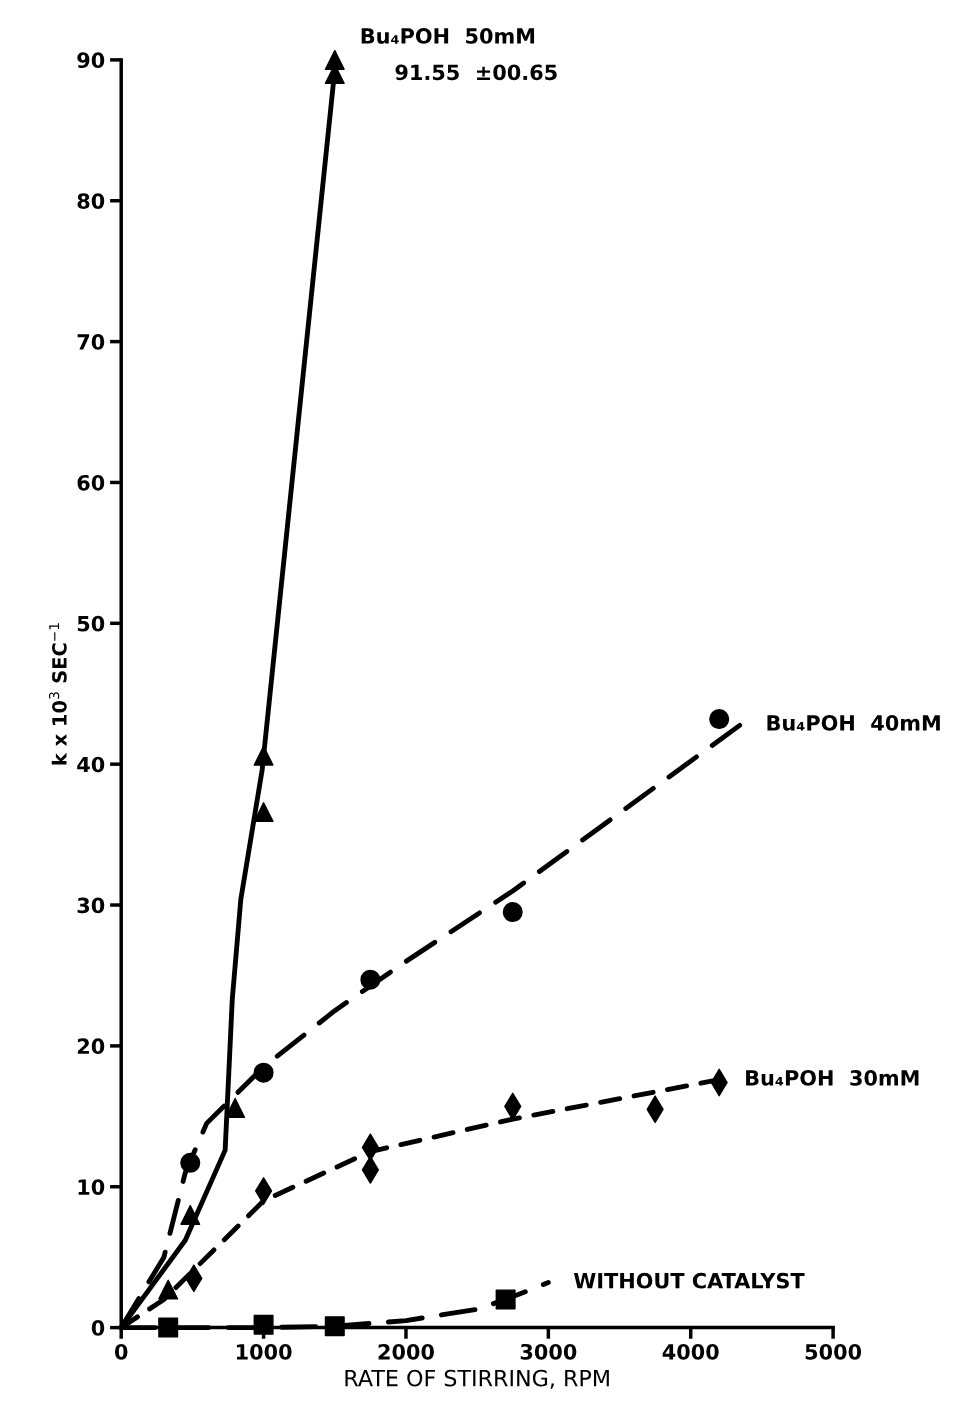 The width and height of the screenshot is (962, 1426). Describe the element at coordinates (91, 1187) in the screenshot. I see `y-tick-label: 10` at that location.